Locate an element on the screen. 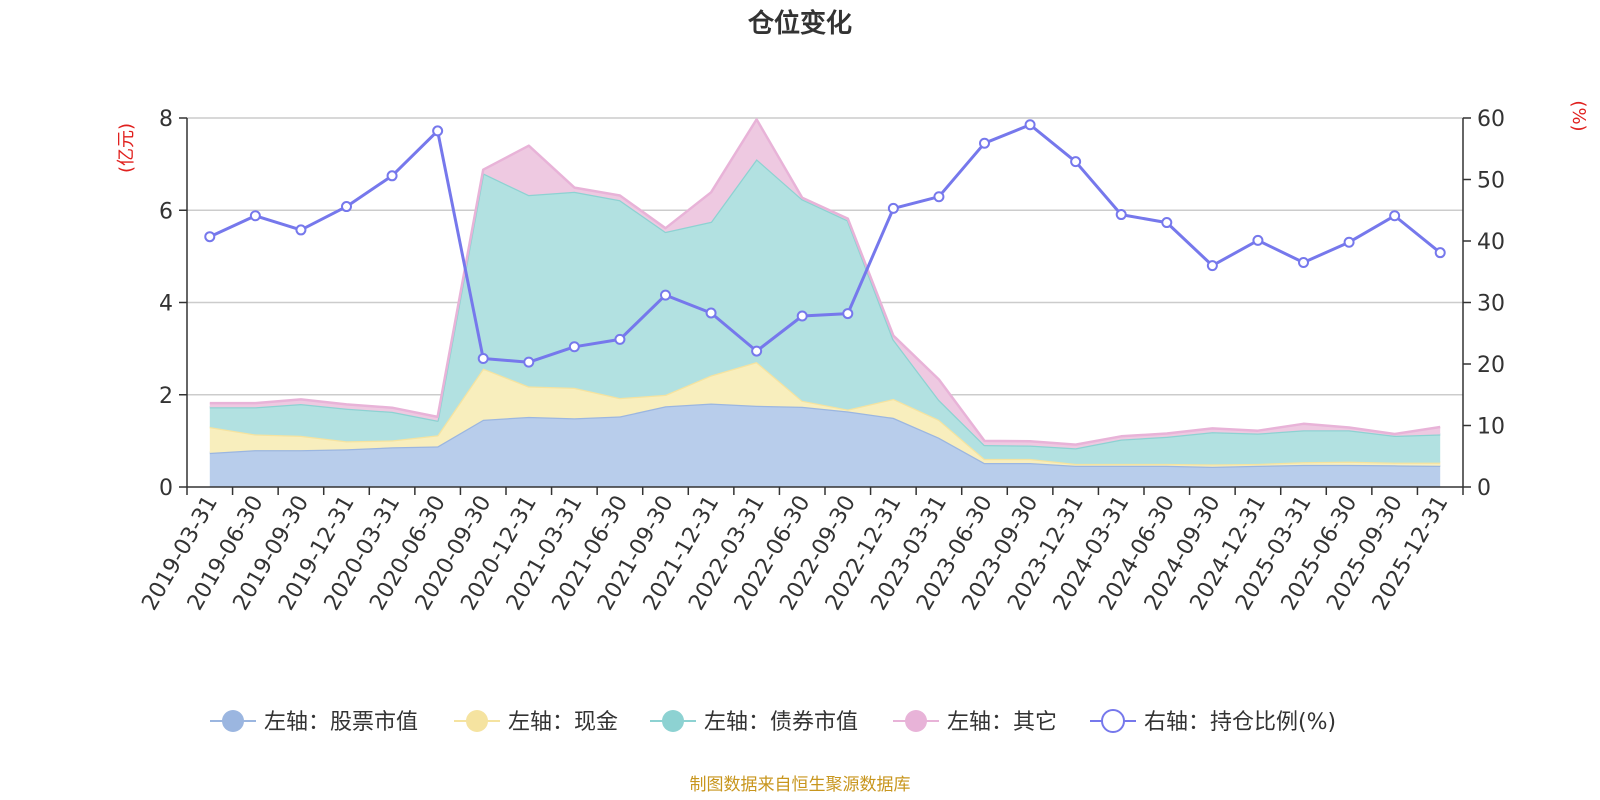  left-axis-tick-label: 8 is located at coordinates (166, 119).